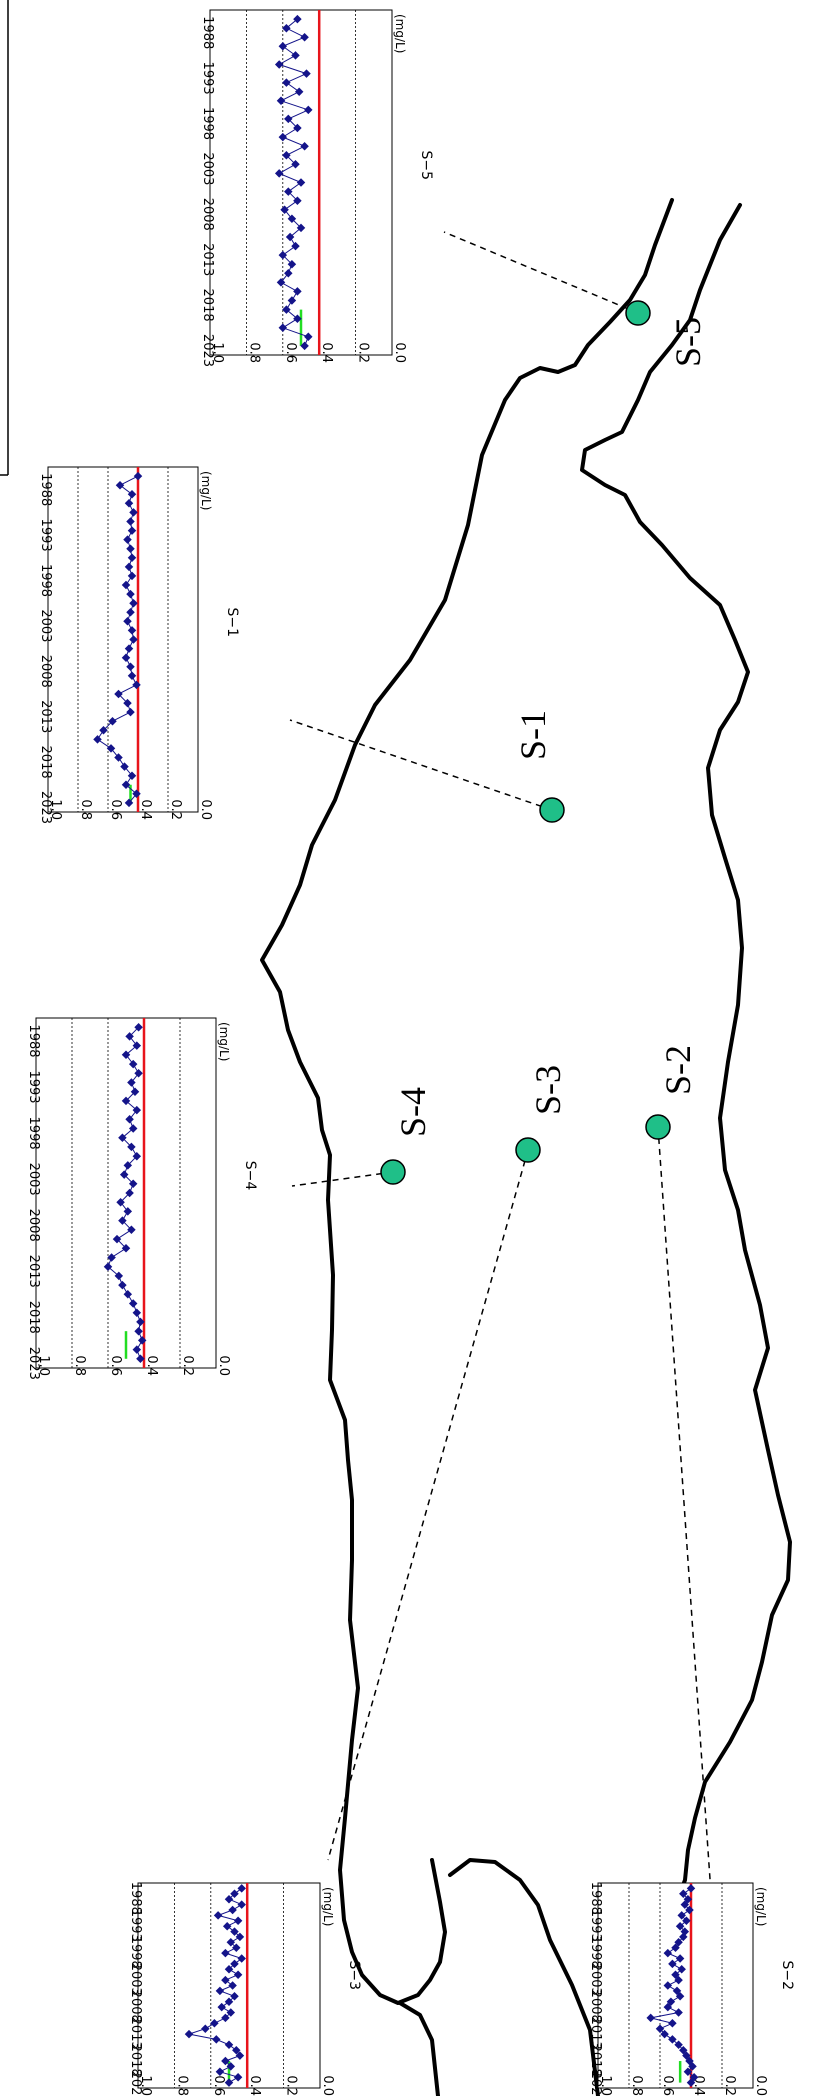  Describe the element at coordinates (291, 2085) in the screenshot. I see `y-tick-label: 0.2` at that location.